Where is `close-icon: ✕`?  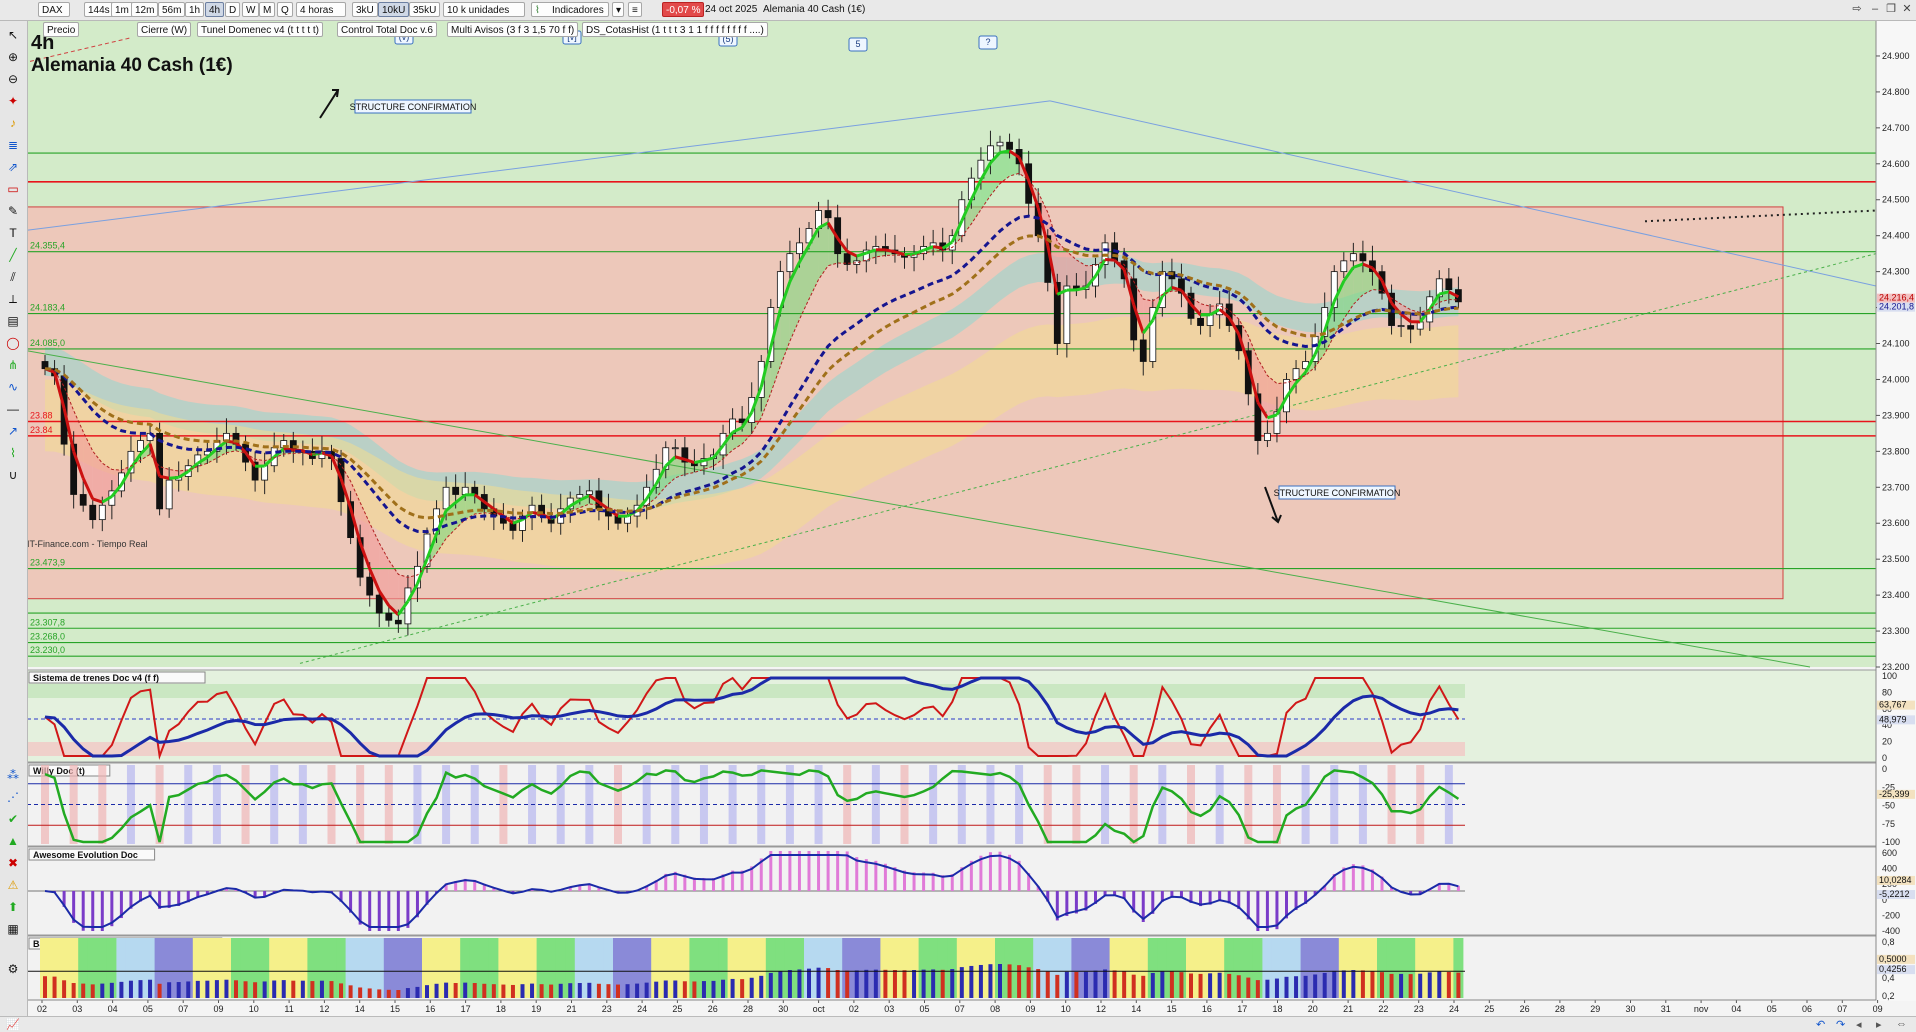
close-icon: ✕ is located at coordinates (1907, 9).